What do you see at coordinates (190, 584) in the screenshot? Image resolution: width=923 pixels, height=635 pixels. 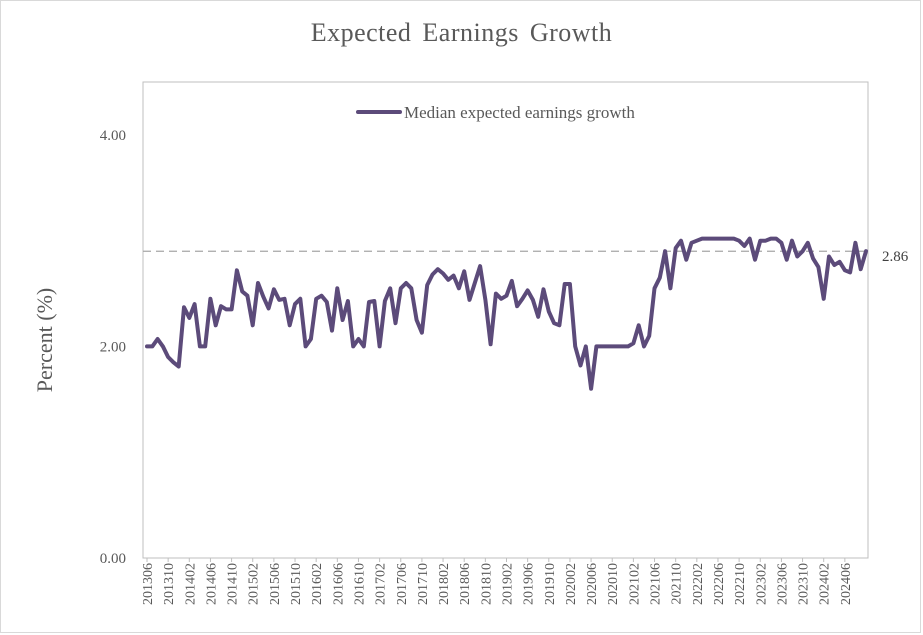 I see `x-tick-label: 201402` at bounding box center [190, 584].